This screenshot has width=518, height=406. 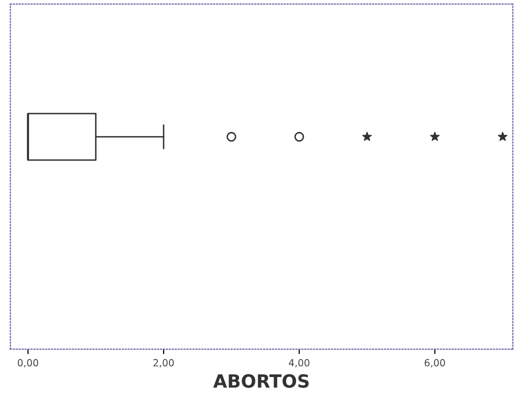 What do you see at coordinates (28, 363) in the screenshot?
I see `x-tick-label: 0,00` at bounding box center [28, 363].